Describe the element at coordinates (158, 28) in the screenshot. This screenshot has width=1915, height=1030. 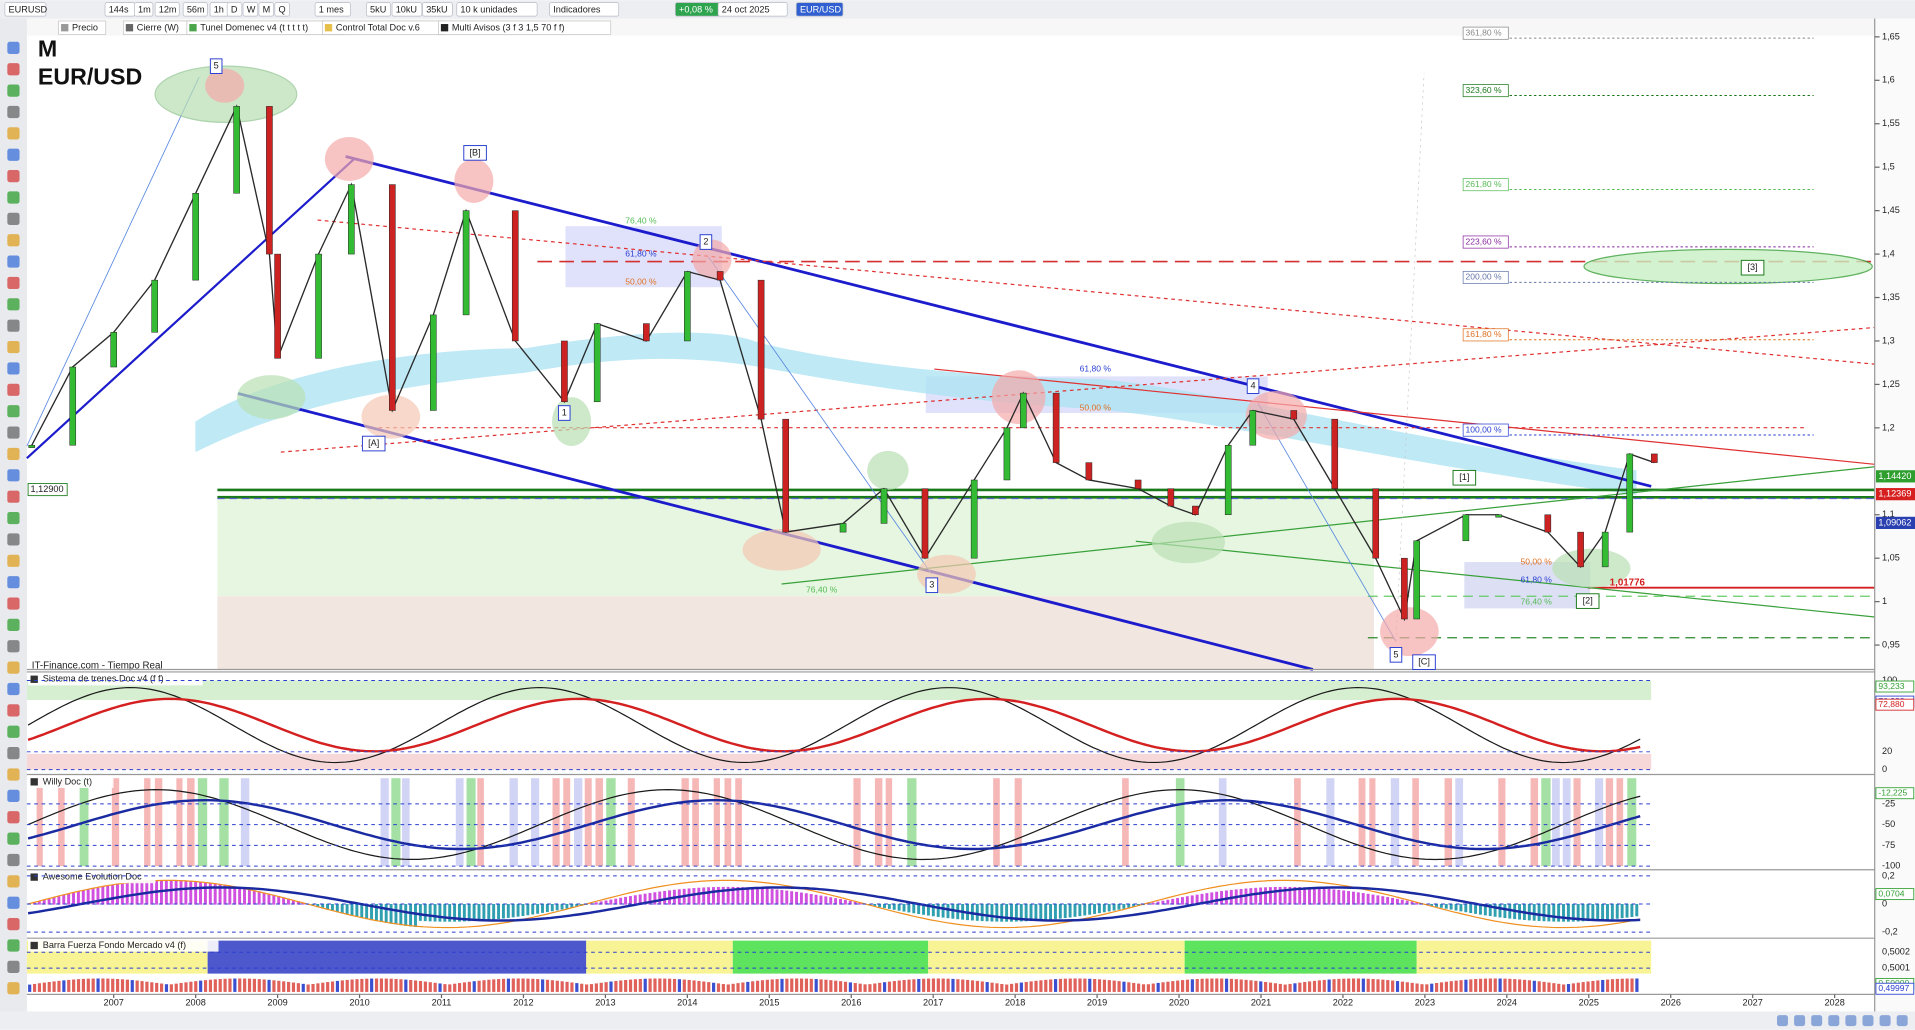
I see `indicator-tab-label: Cierre (W)` at that location.